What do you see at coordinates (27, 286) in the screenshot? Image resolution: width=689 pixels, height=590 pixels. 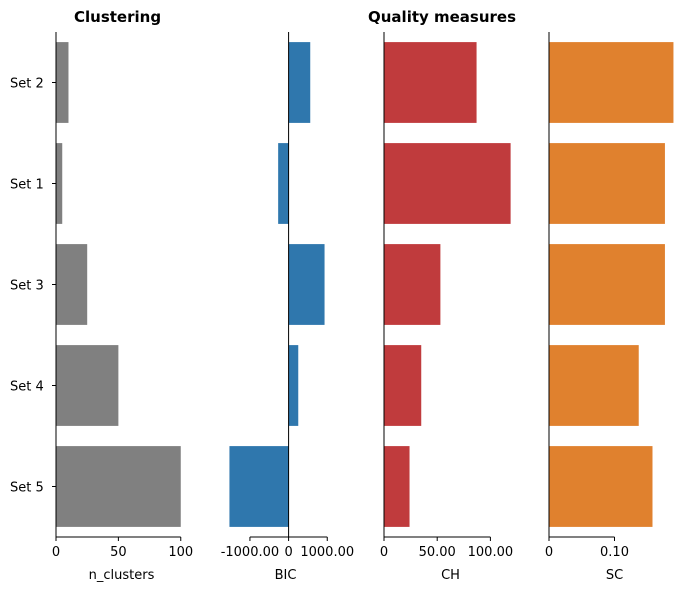 I see `category-label-set-3: Set 3` at bounding box center [27, 286].